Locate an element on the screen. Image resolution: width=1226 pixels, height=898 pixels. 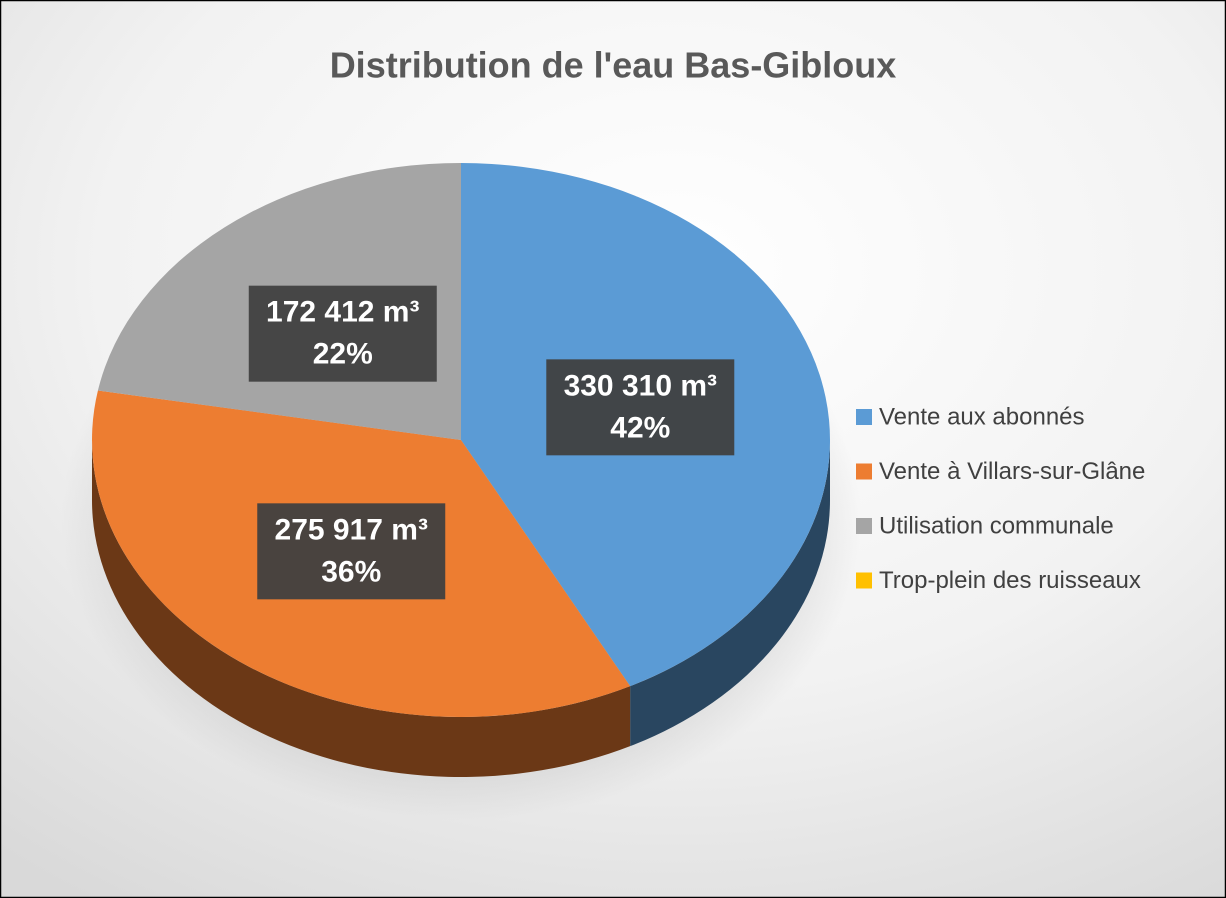
chart-title: Distribution de l'eau Bas-Gibloux is located at coordinates (613, 65).